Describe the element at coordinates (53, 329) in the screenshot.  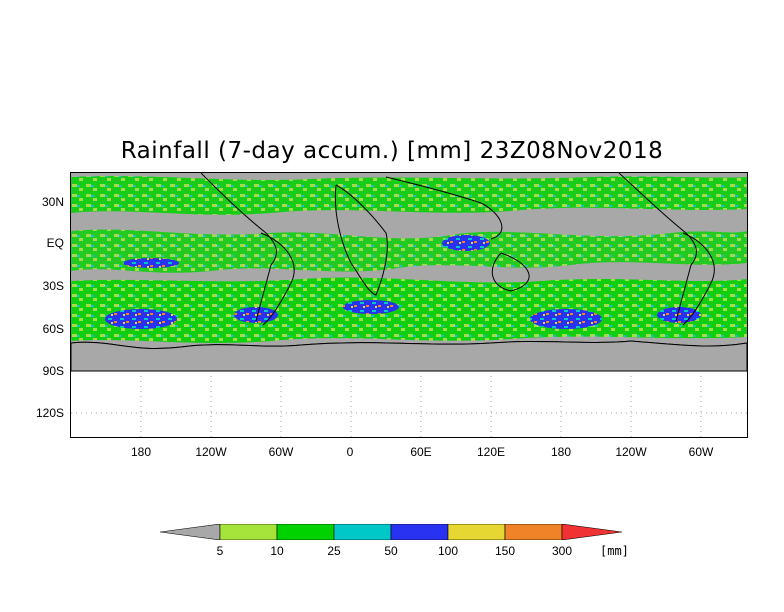
I see `lat-label-60s: 60S` at that location.